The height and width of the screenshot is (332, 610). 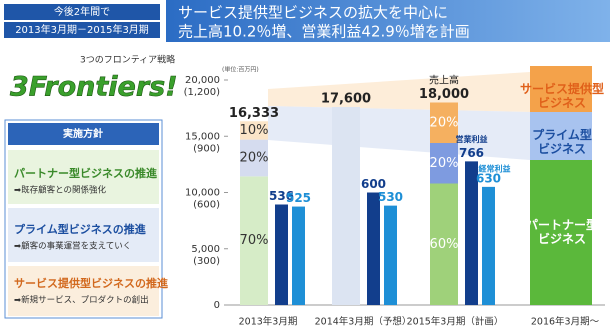 What do you see at coordinates (363, 322) in the screenshot?
I see `x-tick-label: 2014年3月期（予想）` at bounding box center [363, 322].